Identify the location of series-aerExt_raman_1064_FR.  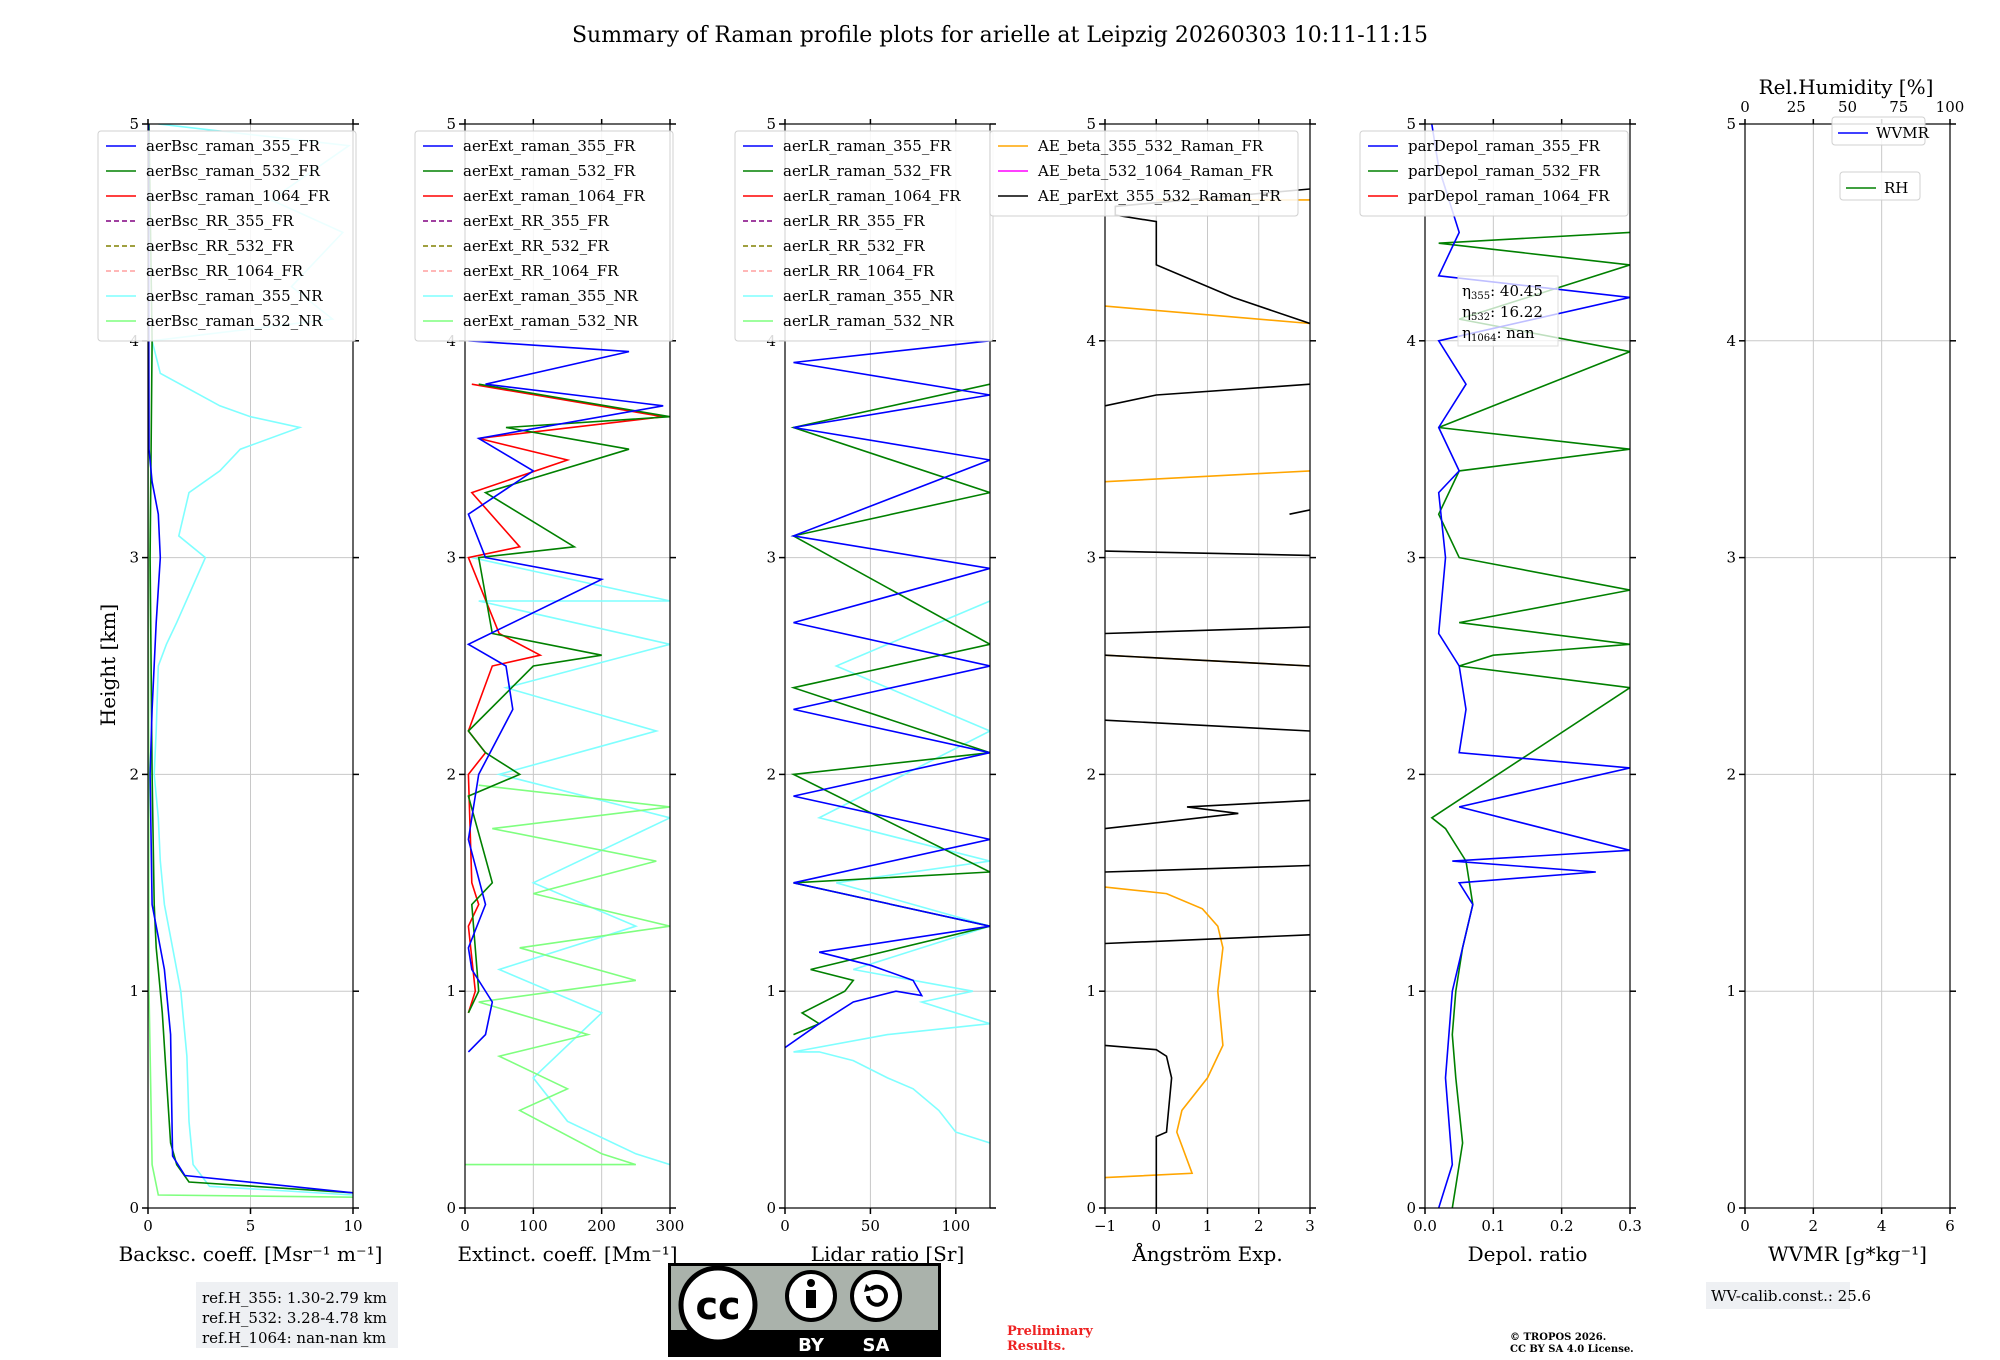
(565, 698).